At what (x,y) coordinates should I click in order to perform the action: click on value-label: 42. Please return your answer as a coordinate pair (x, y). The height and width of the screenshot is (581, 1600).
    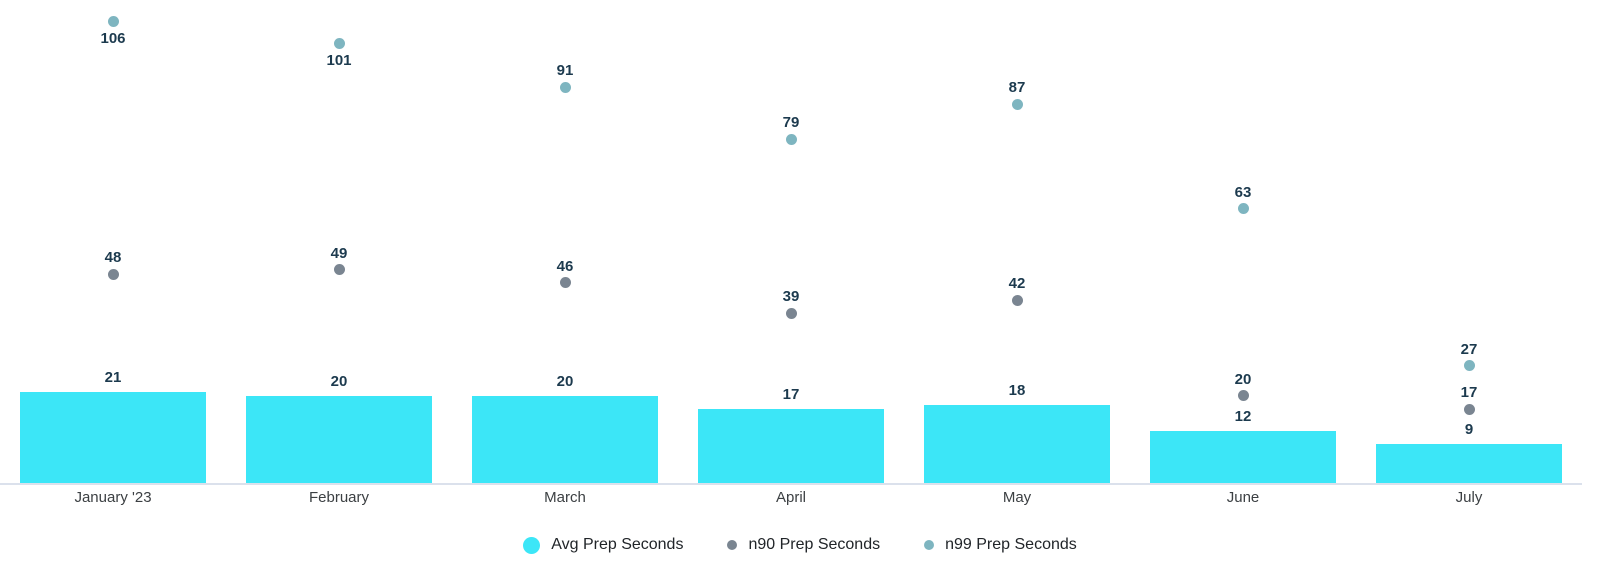
    Looking at the image, I should click on (1017, 284).